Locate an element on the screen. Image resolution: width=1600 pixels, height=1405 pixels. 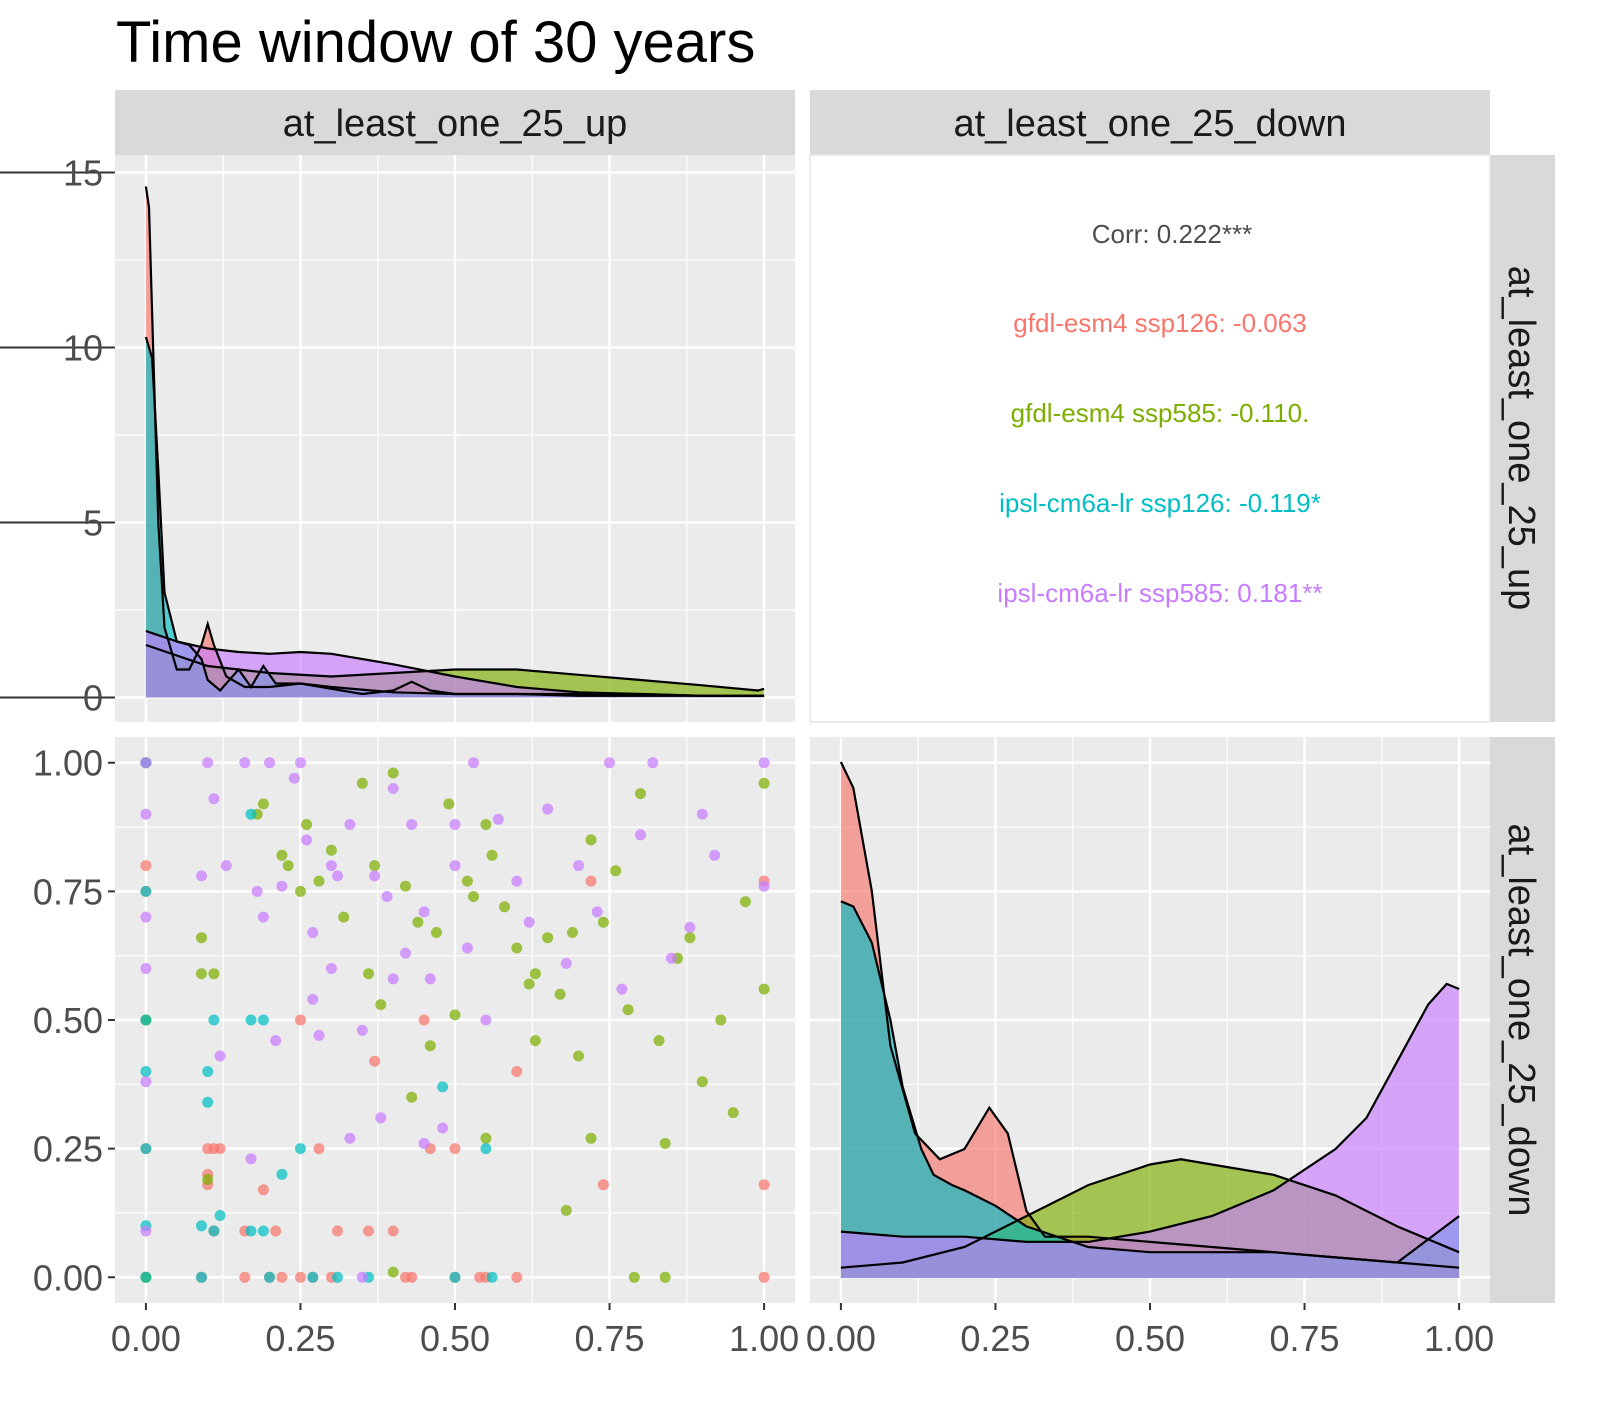
density-up-series is located at coordinates (454, 442).